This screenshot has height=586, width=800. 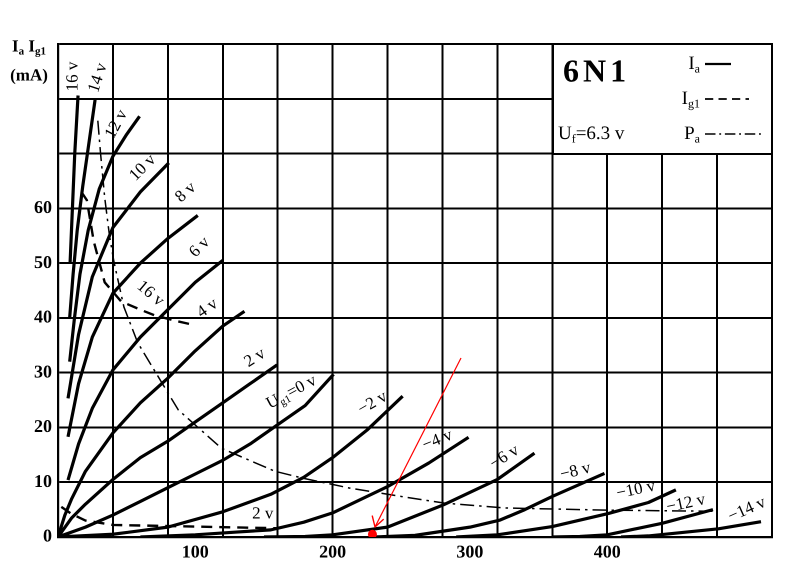 I want to click on annotation: −12 v, so click(x=686, y=502).